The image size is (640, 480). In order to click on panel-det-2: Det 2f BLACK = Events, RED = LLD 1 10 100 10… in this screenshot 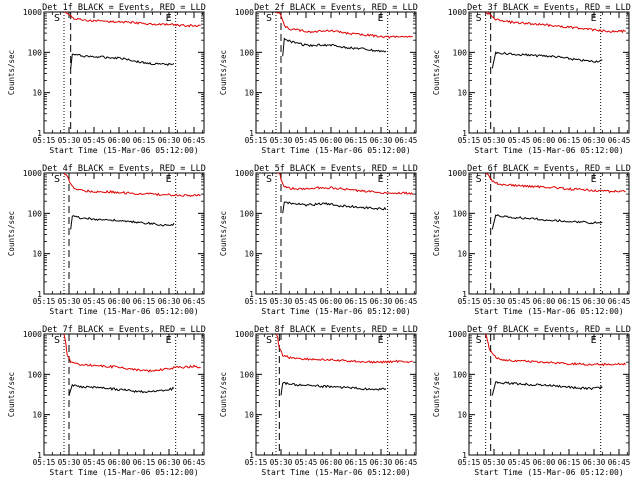, I will do `click(318, 79)`.